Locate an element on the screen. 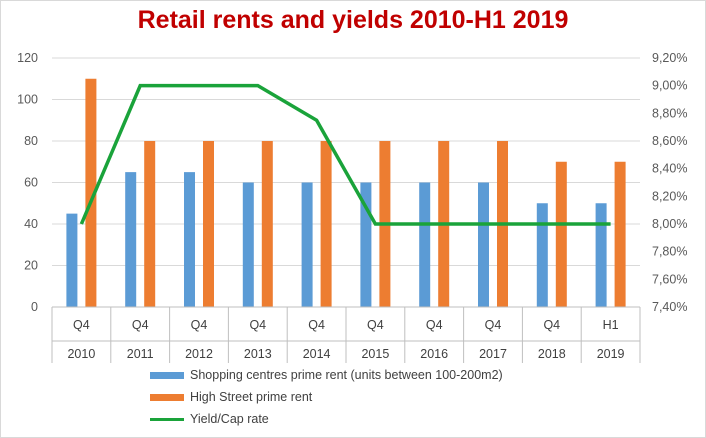  x-tick-year: 2010 is located at coordinates (81, 354).